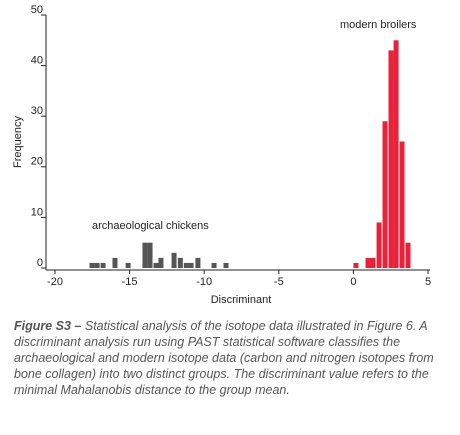 The height and width of the screenshot is (435, 460). I want to click on y-tick-label: 0, so click(40, 263).